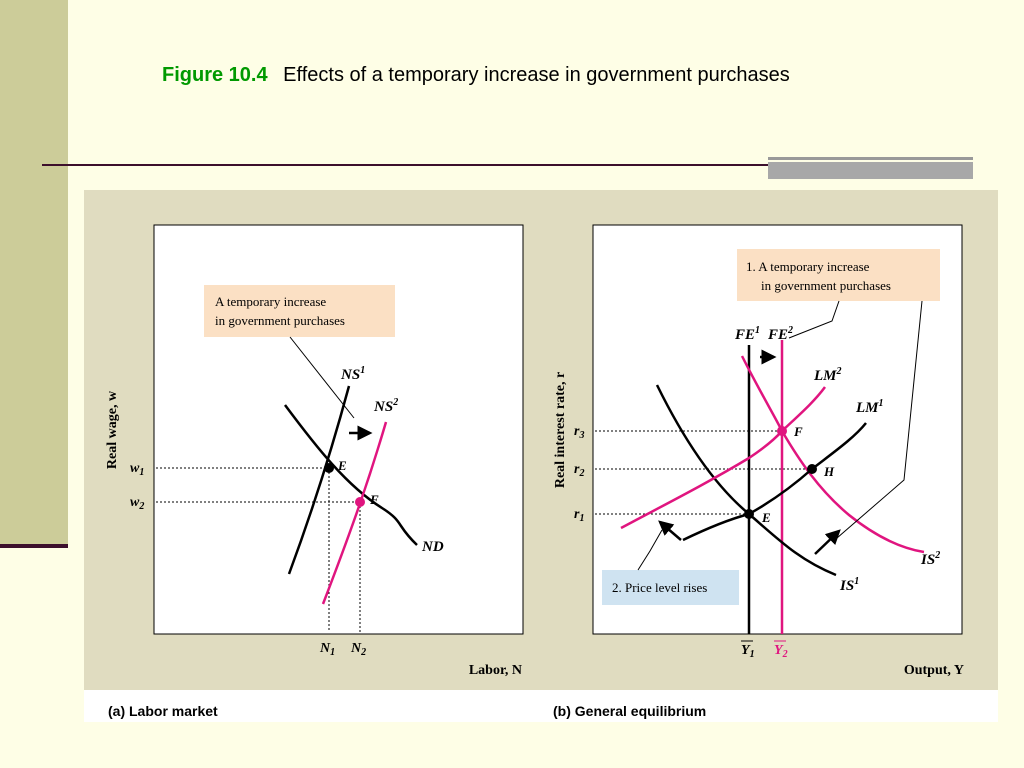 This screenshot has width=1024, height=768. What do you see at coordinates (358, 649) in the screenshot?
I see `tick-n2: N2` at bounding box center [358, 649].